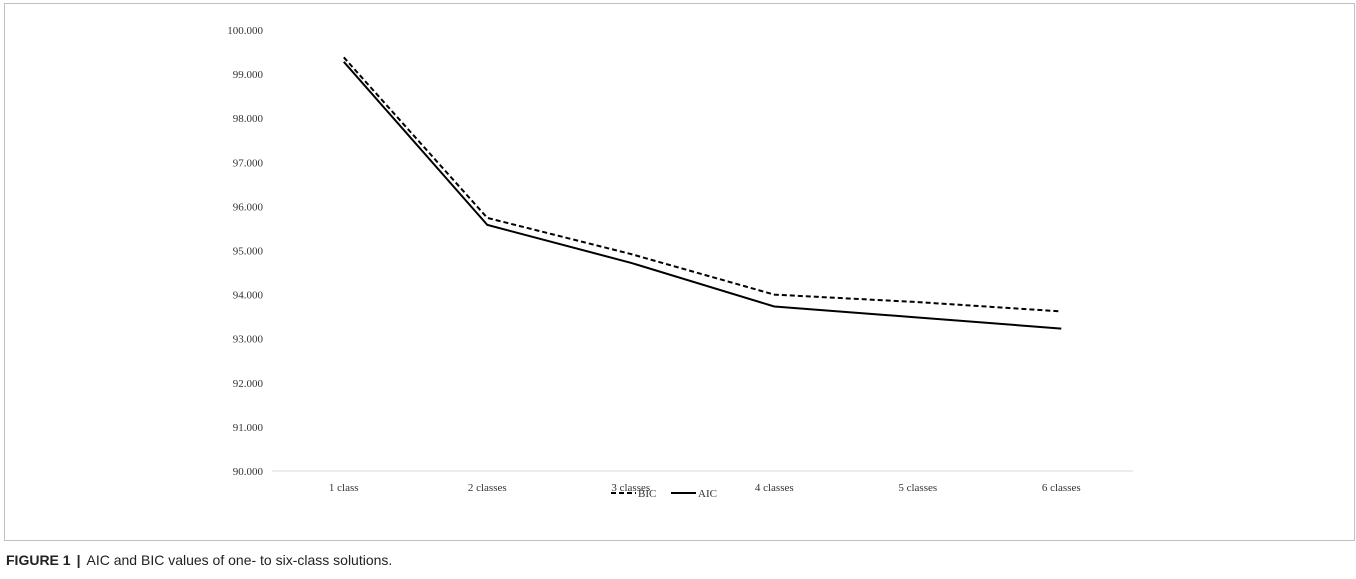  What do you see at coordinates (774, 488) in the screenshot?
I see `x-tick-label: 4 classes` at bounding box center [774, 488].